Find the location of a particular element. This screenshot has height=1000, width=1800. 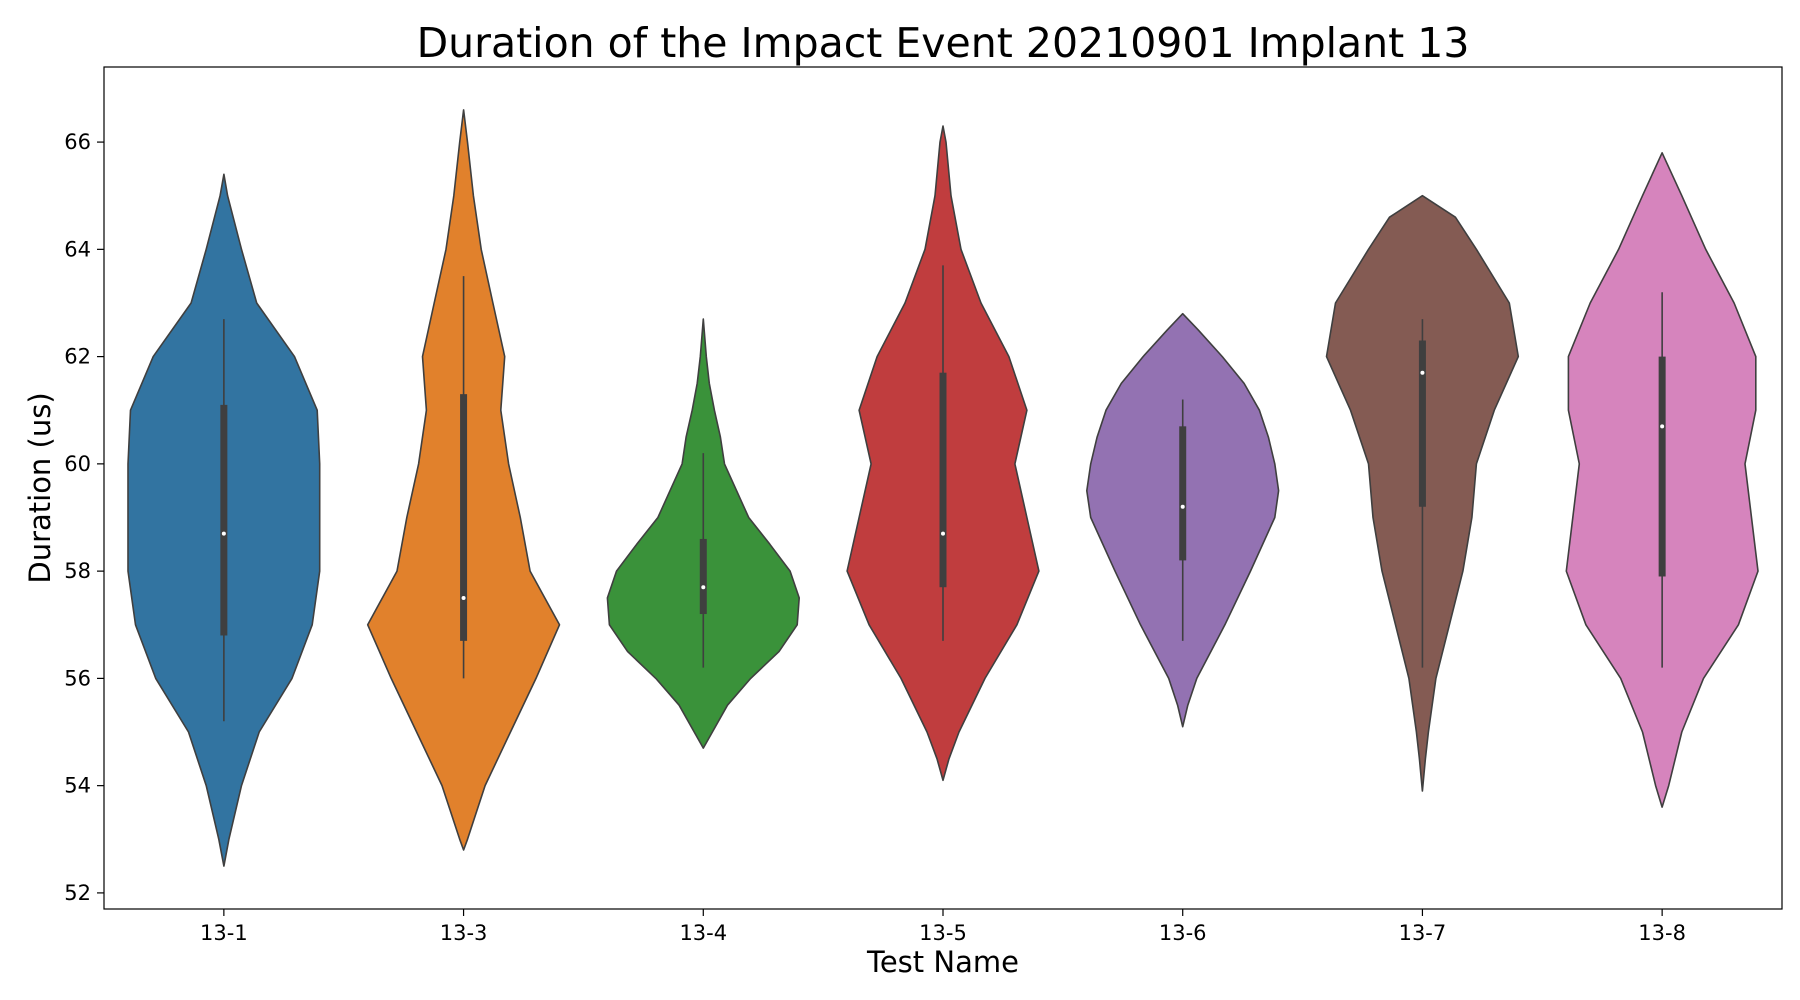

y-tick-label: 62 is located at coordinates (77, 357).